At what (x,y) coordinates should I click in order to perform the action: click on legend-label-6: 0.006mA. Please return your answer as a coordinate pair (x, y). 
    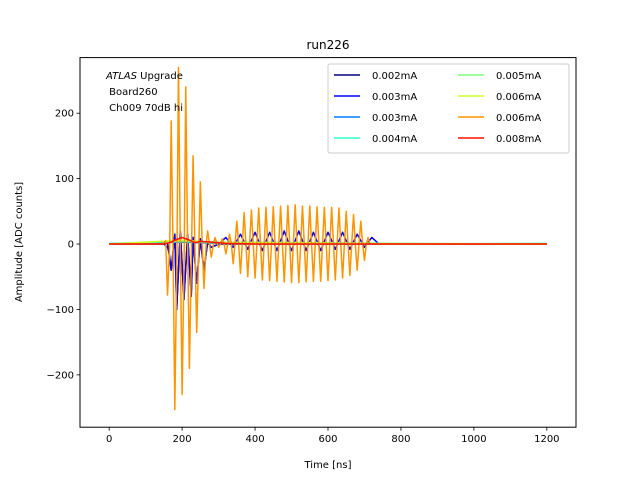
    Looking at the image, I should click on (518, 97).